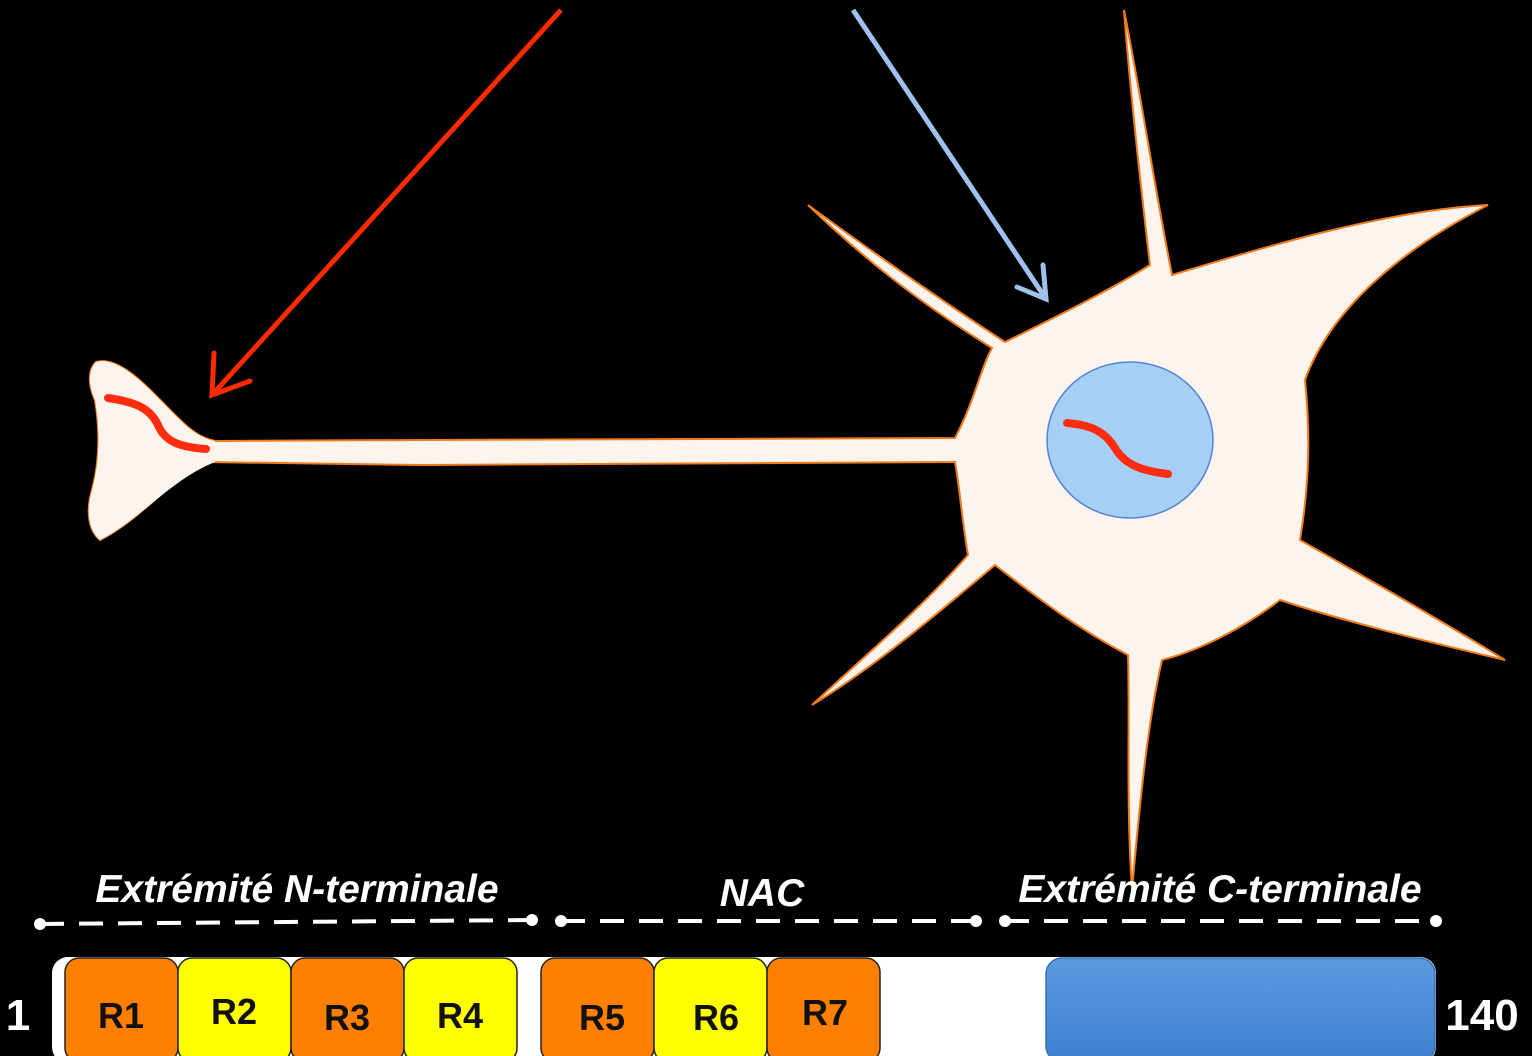 Image resolution: width=1532 pixels, height=1056 pixels. I want to click on repeat-r3: R3, so click(347, 1006).